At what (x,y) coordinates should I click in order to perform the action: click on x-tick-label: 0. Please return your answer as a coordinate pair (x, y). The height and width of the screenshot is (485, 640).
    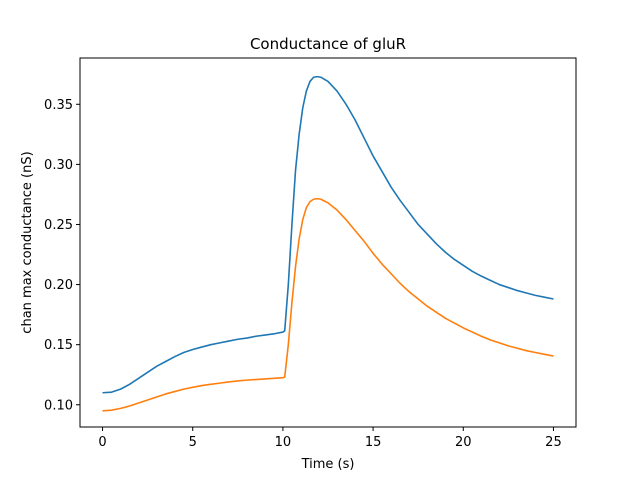
    Looking at the image, I should click on (102, 442).